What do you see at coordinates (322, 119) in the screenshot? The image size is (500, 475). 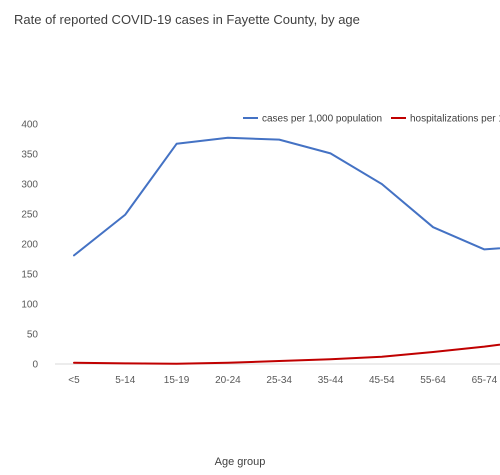 I see `legend-label-1: cases per 1,000 population` at bounding box center [322, 119].